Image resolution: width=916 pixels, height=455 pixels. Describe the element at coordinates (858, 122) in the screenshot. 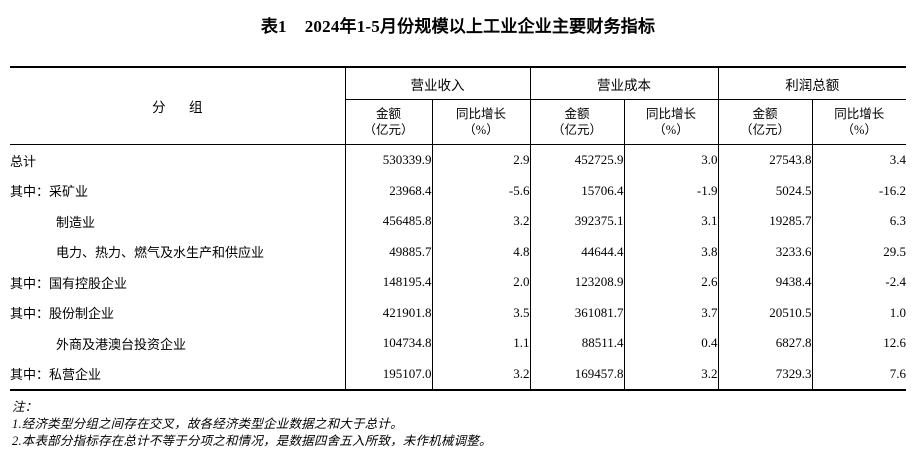

I see `header-profit-growth: 同比增长 （%）` at that location.